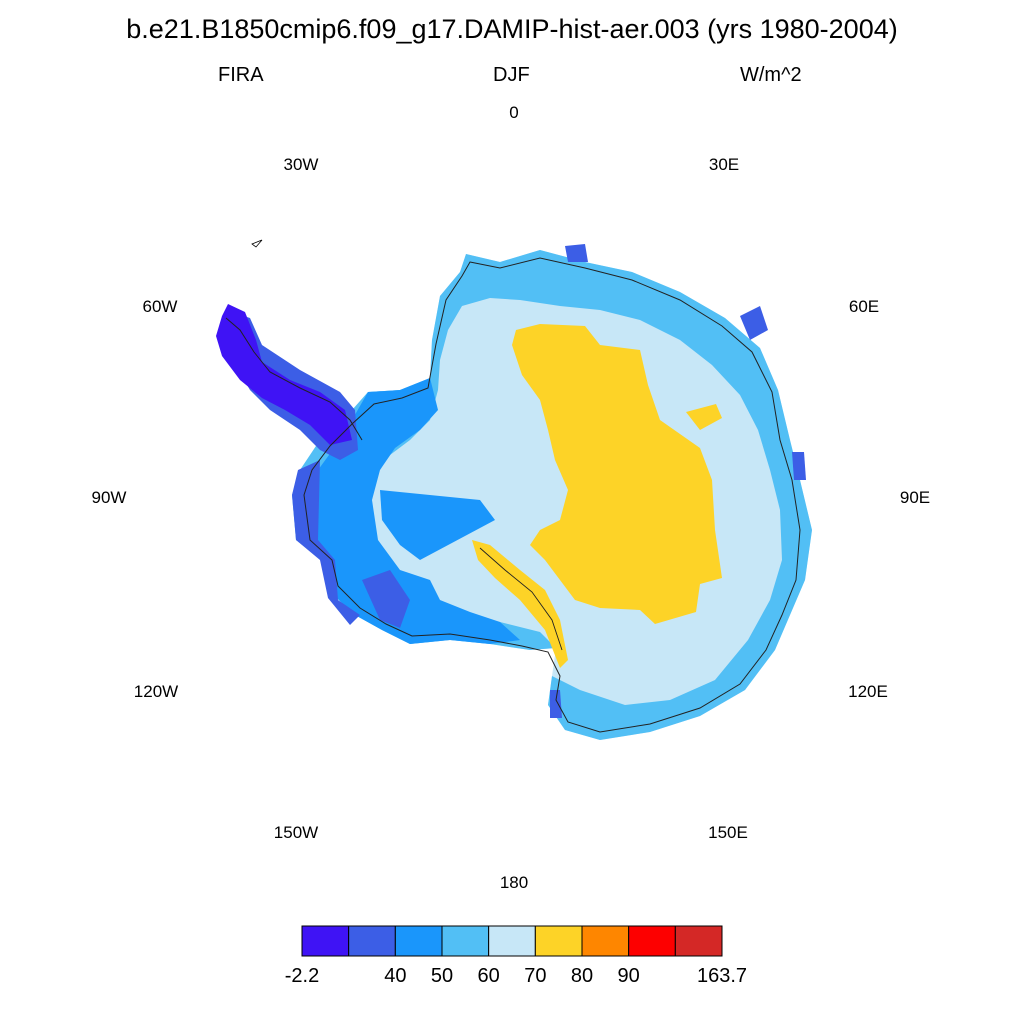 The image size is (1024, 1024). What do you see at coordinates (724, 164) in the screenshot?
I see `lon-label-30e: 30E` at bounding box center [724, 164].